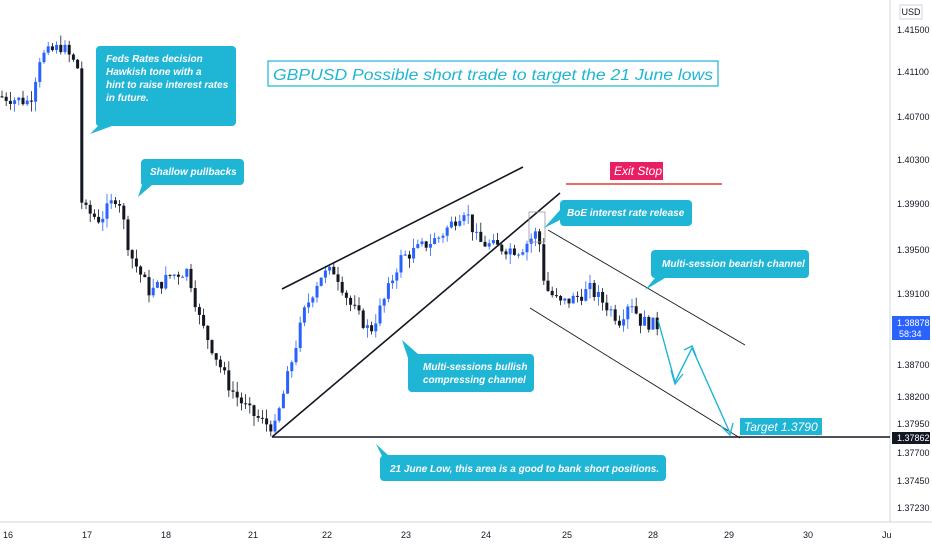  I want to click on x-tick: Ju, so click(887, 535).